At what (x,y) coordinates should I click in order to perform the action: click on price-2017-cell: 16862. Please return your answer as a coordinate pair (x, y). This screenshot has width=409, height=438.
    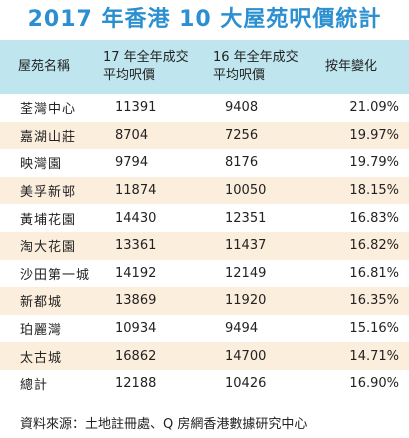
    Looking at the image, I should click on (136, 356).